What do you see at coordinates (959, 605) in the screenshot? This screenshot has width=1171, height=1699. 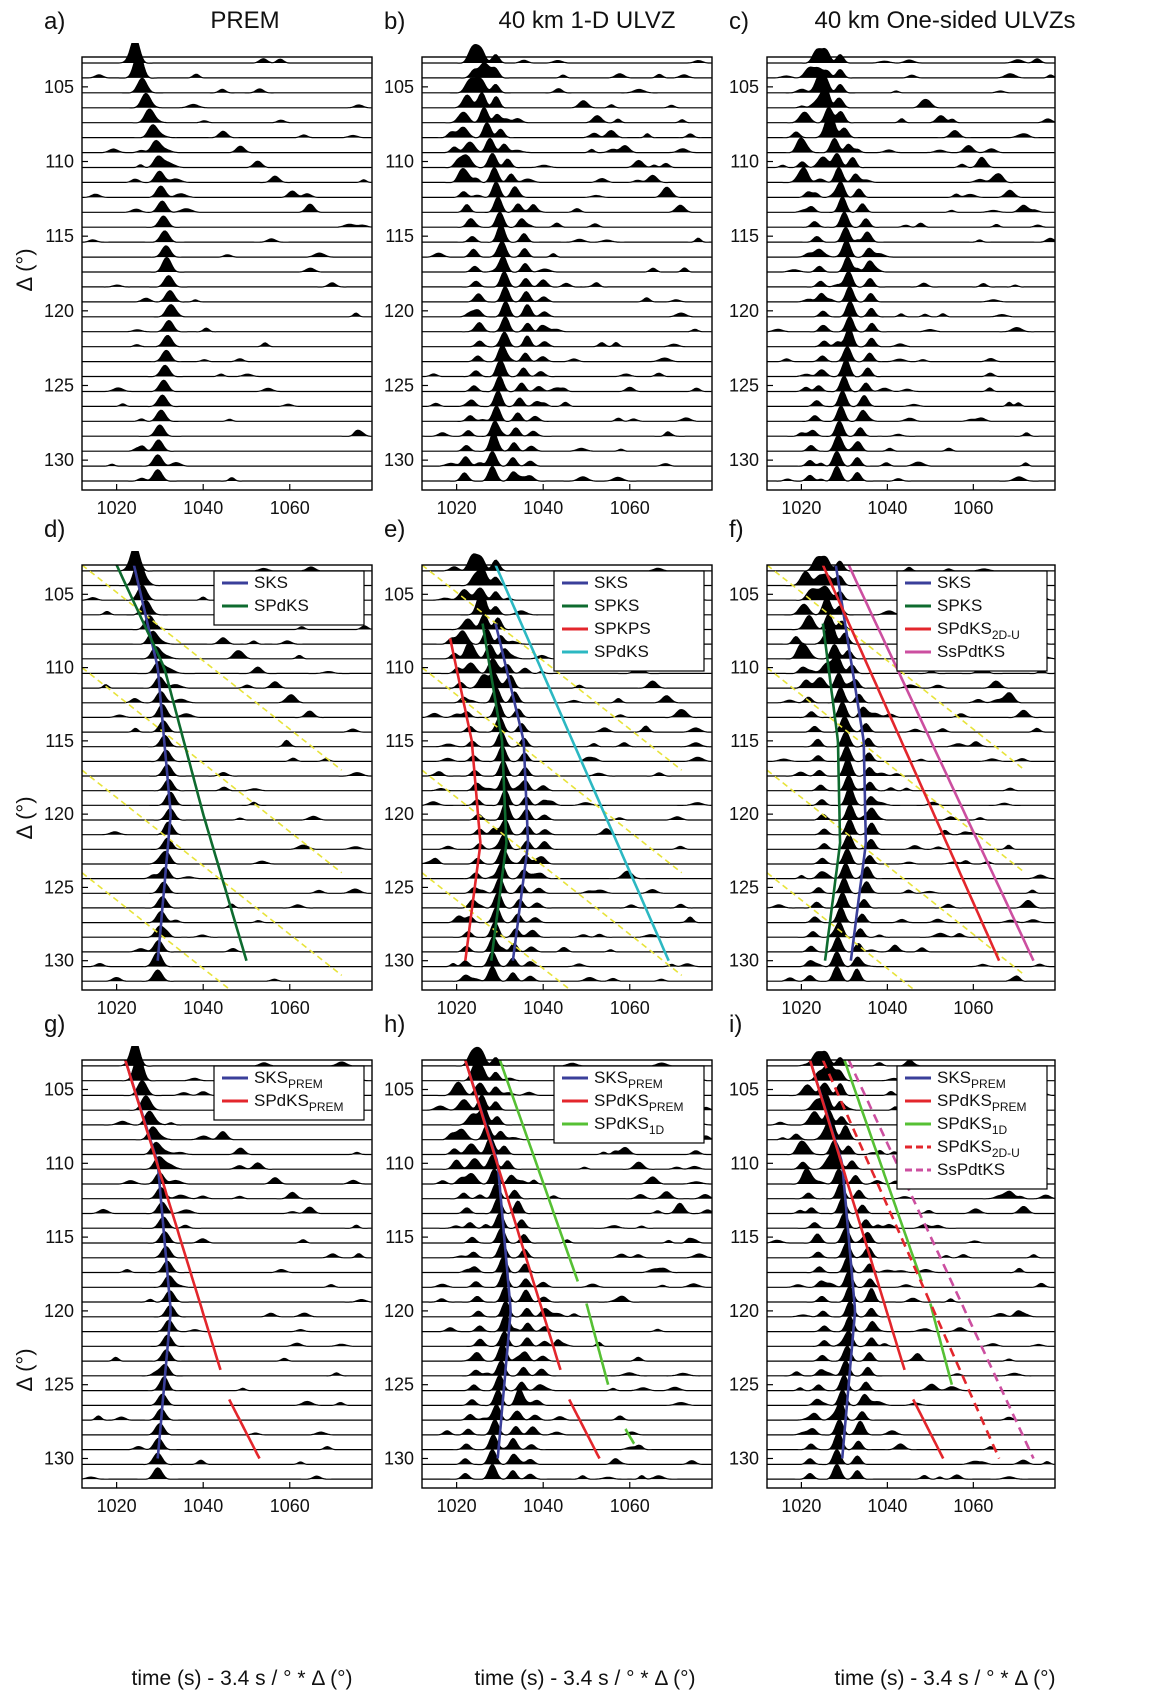 I see `legend-label: SPKS` at bounding box center [959, 605].